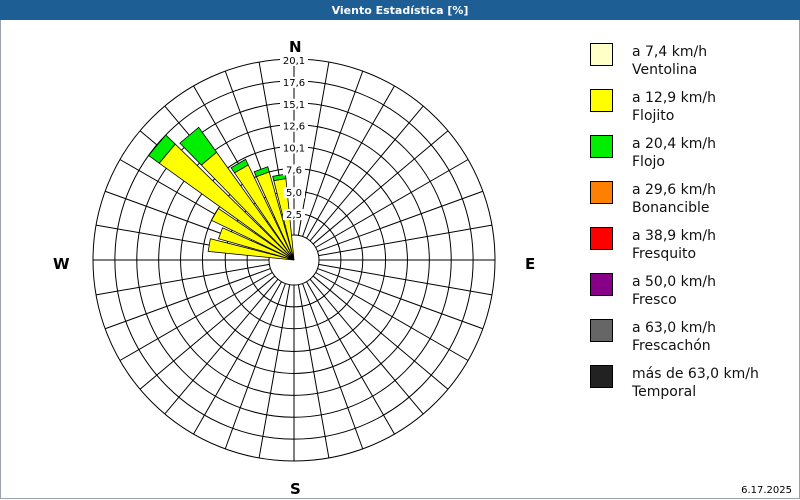 The height and width of the screenshot is (500, 800). Describe the element at coordinates (664, 254) in the screenshot. I see `legend-class: Fresquito` at that location.